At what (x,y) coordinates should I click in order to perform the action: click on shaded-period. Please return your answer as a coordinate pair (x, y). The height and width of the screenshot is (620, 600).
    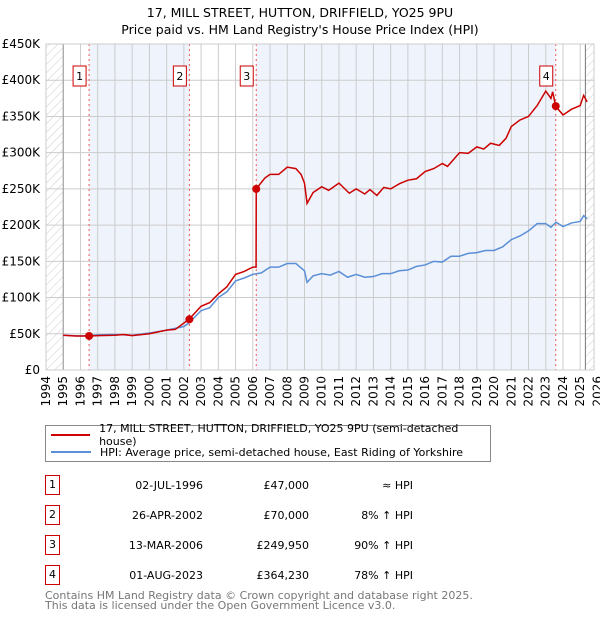
    Looking at the image, I should click on (139, 207).